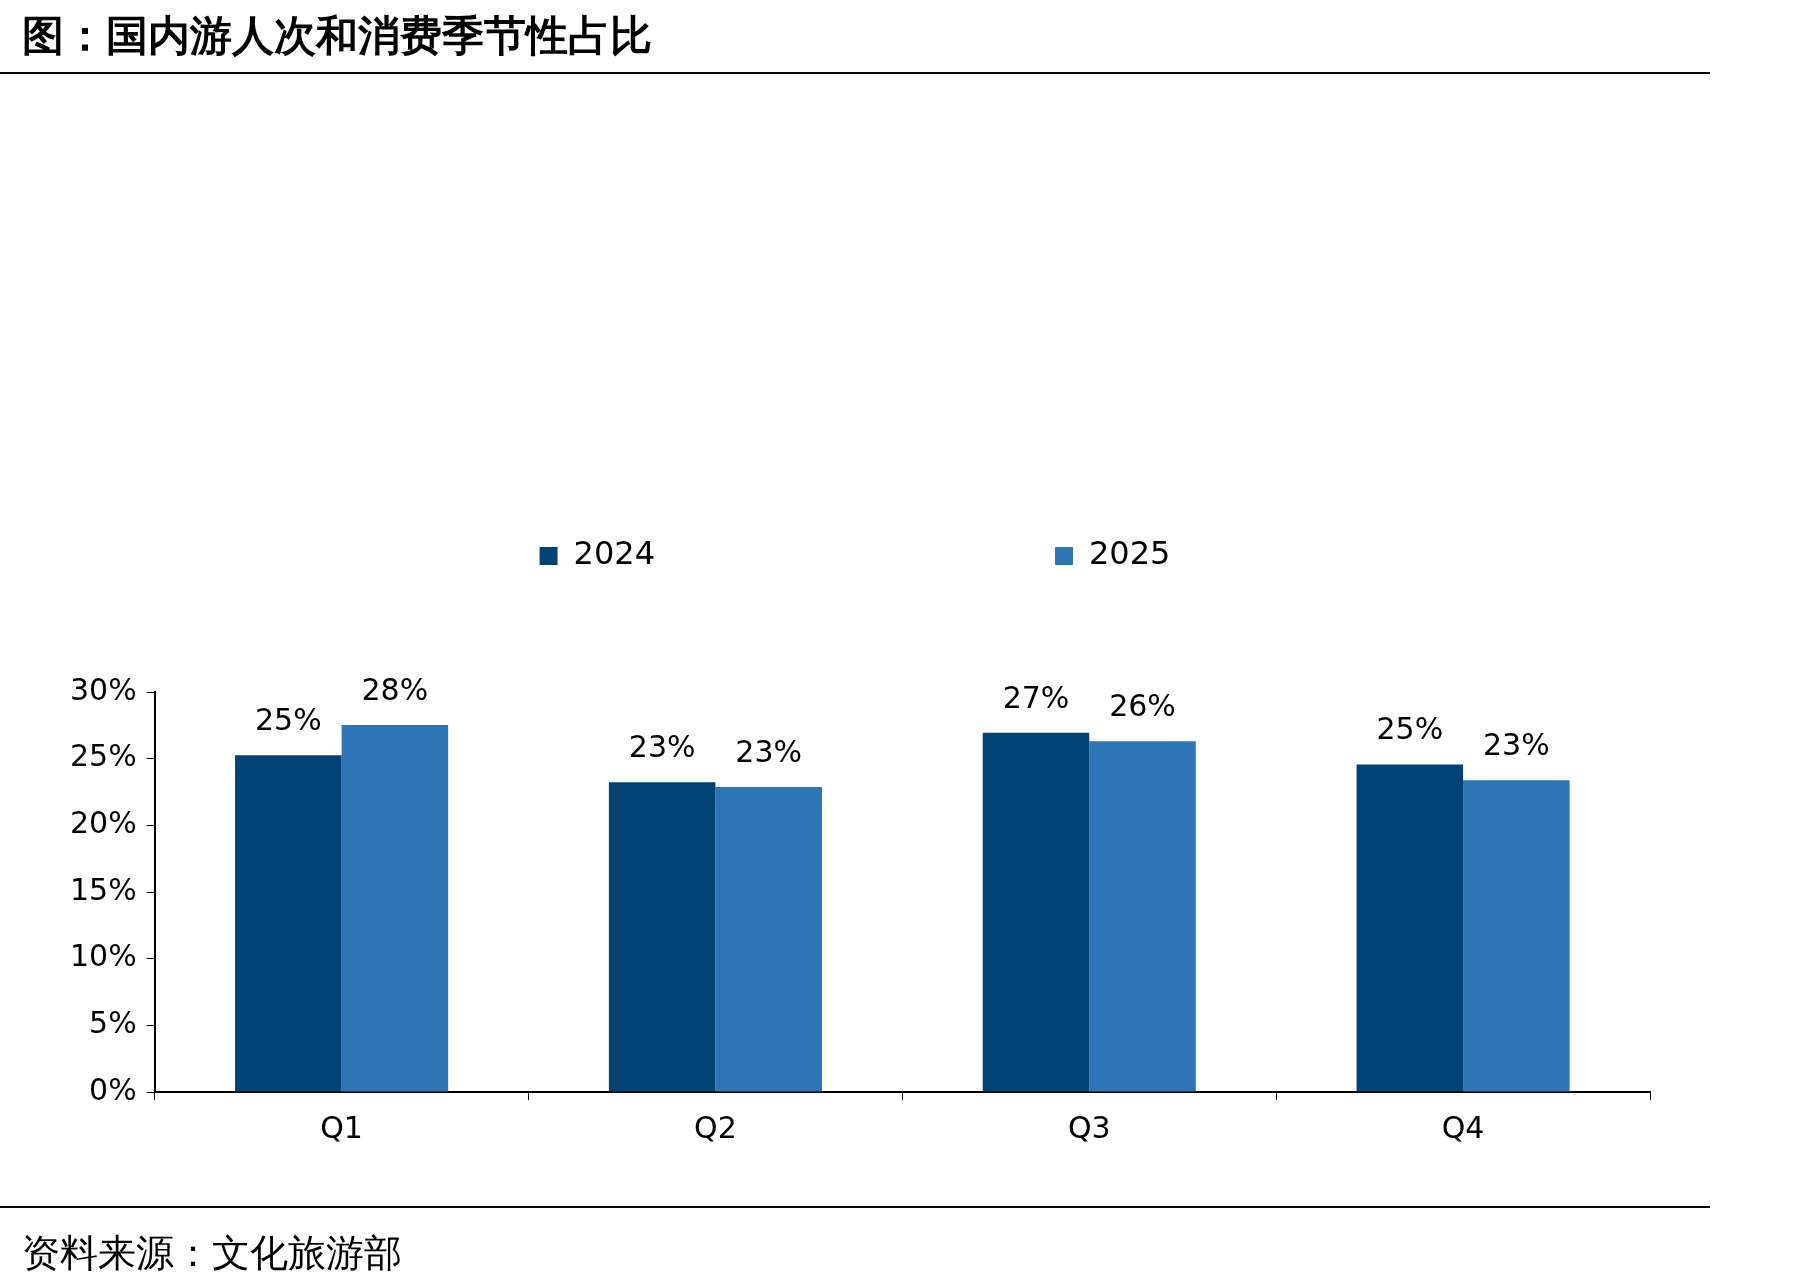 The image size is (1816, 1288). Describe the element at coordinates (1142, 706) in the screenshot. I see `data-label: 26%` at that location.